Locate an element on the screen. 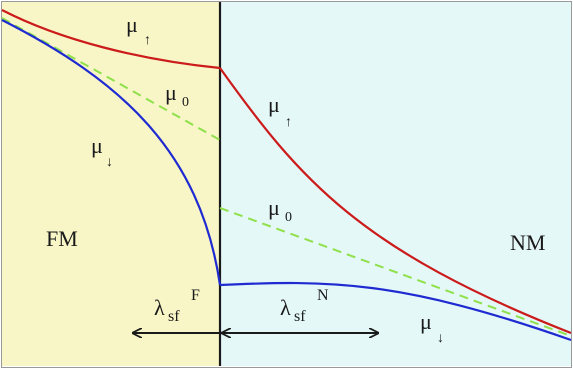  lambda-sf-n-label: λ sf N is located at coordinates (304, 306).